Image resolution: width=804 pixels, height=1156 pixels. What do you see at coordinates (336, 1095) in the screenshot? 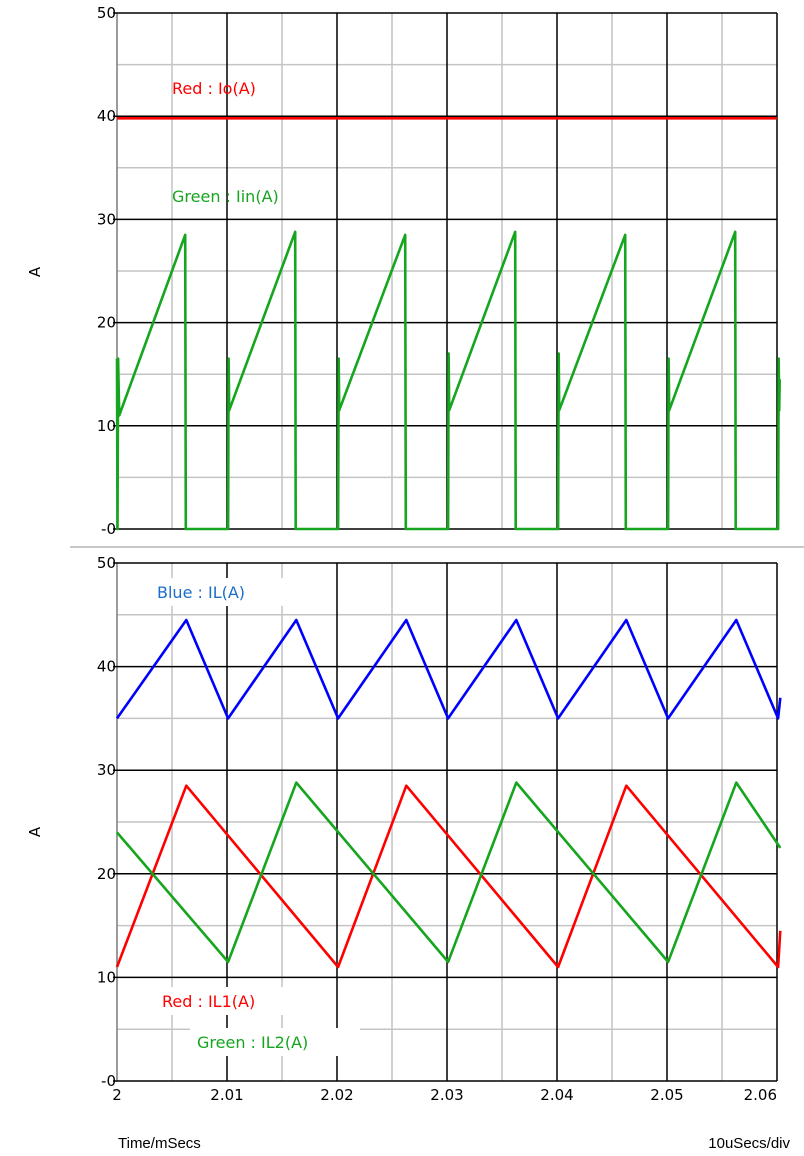
I see `x-tick-label: 2.02` at bounding box center [336, 1095].